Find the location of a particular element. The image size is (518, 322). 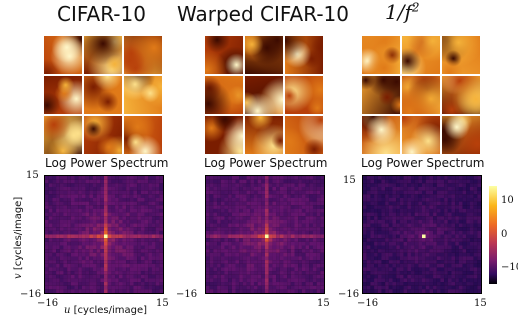

colorbar is located at coordinates (493, 235).